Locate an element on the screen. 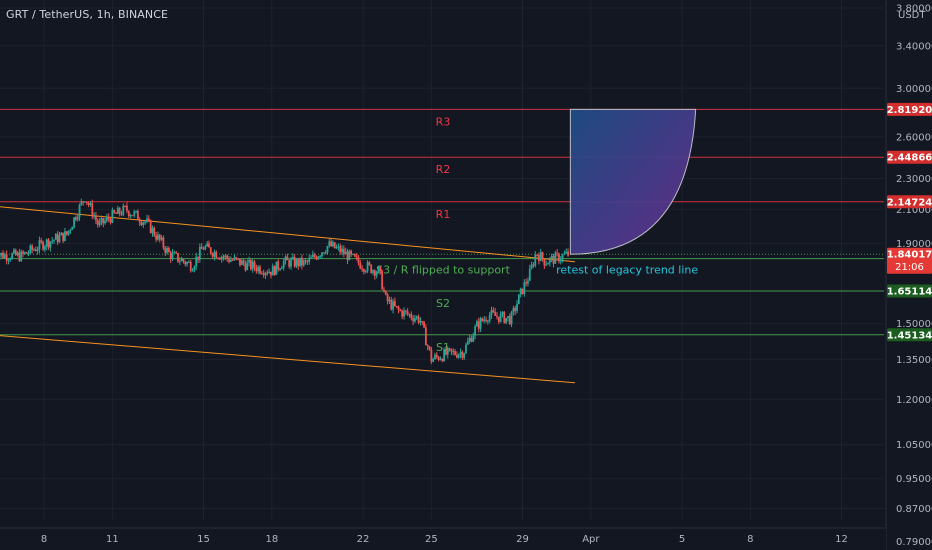  time-tick-label: 11 is located at coordinates (112, 539).